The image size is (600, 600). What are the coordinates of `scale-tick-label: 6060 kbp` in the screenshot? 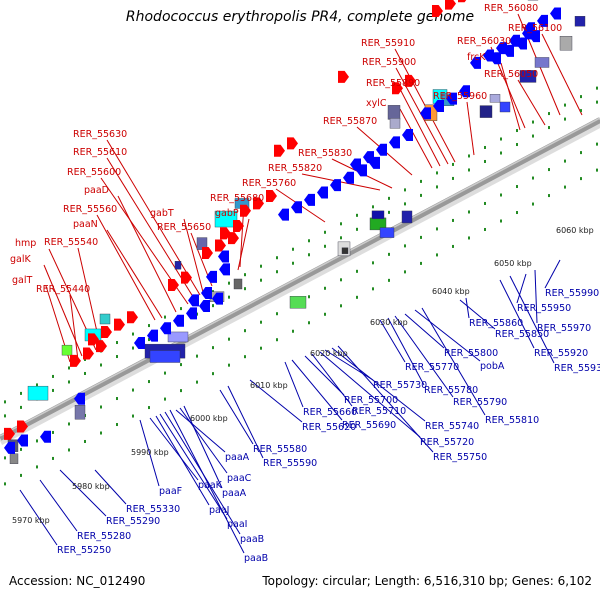 It's located at (575, 230).